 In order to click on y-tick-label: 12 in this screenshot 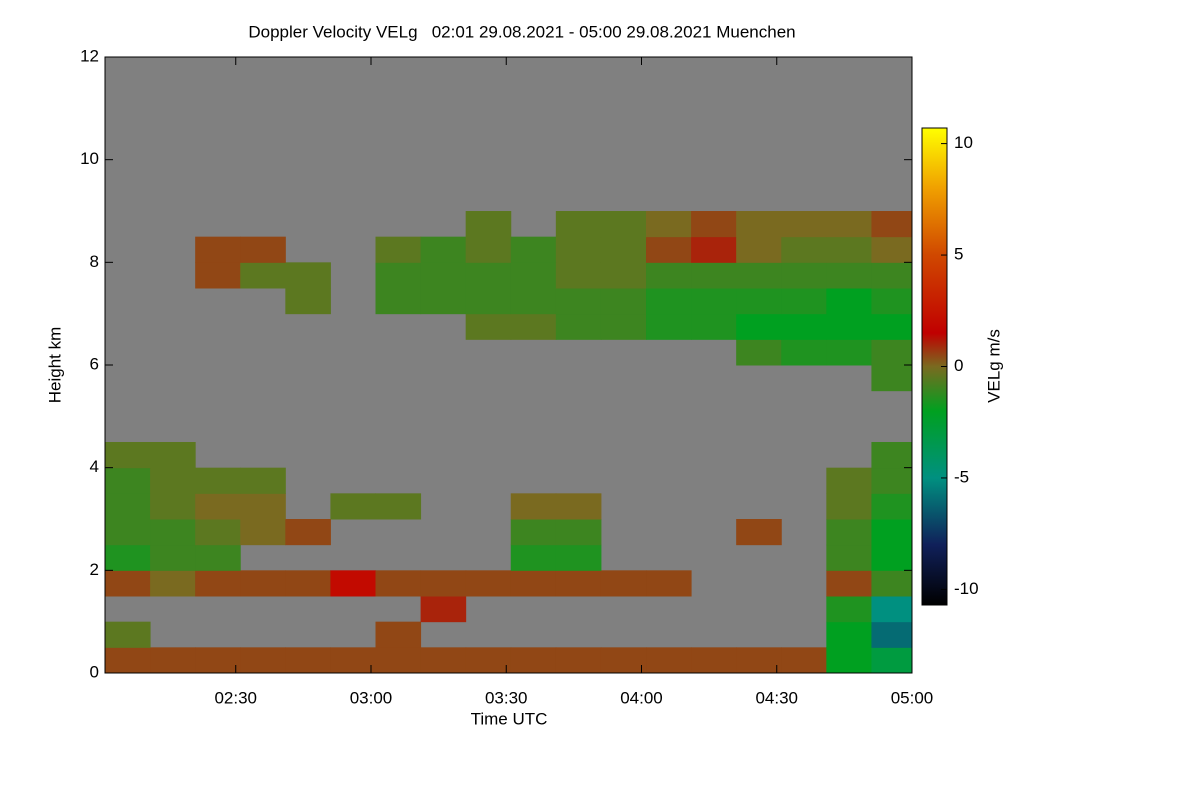, I will do `click(89, 55)`.